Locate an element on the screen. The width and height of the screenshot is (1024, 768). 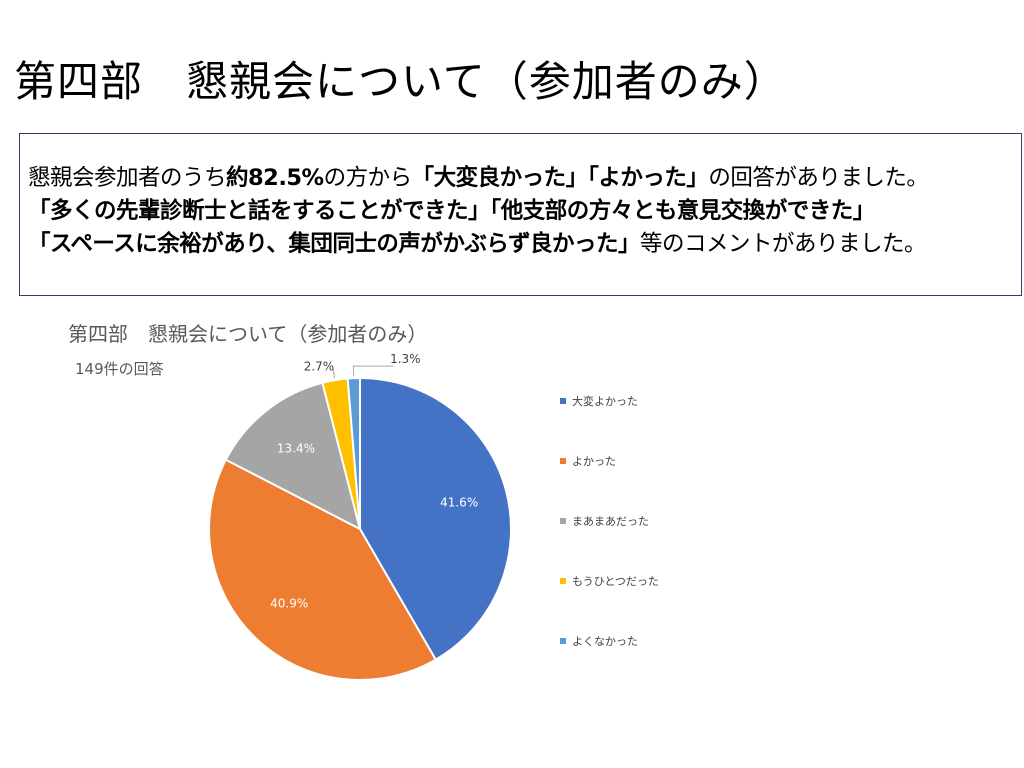
legend-swatch-bad is located at coordinates (563, 641).